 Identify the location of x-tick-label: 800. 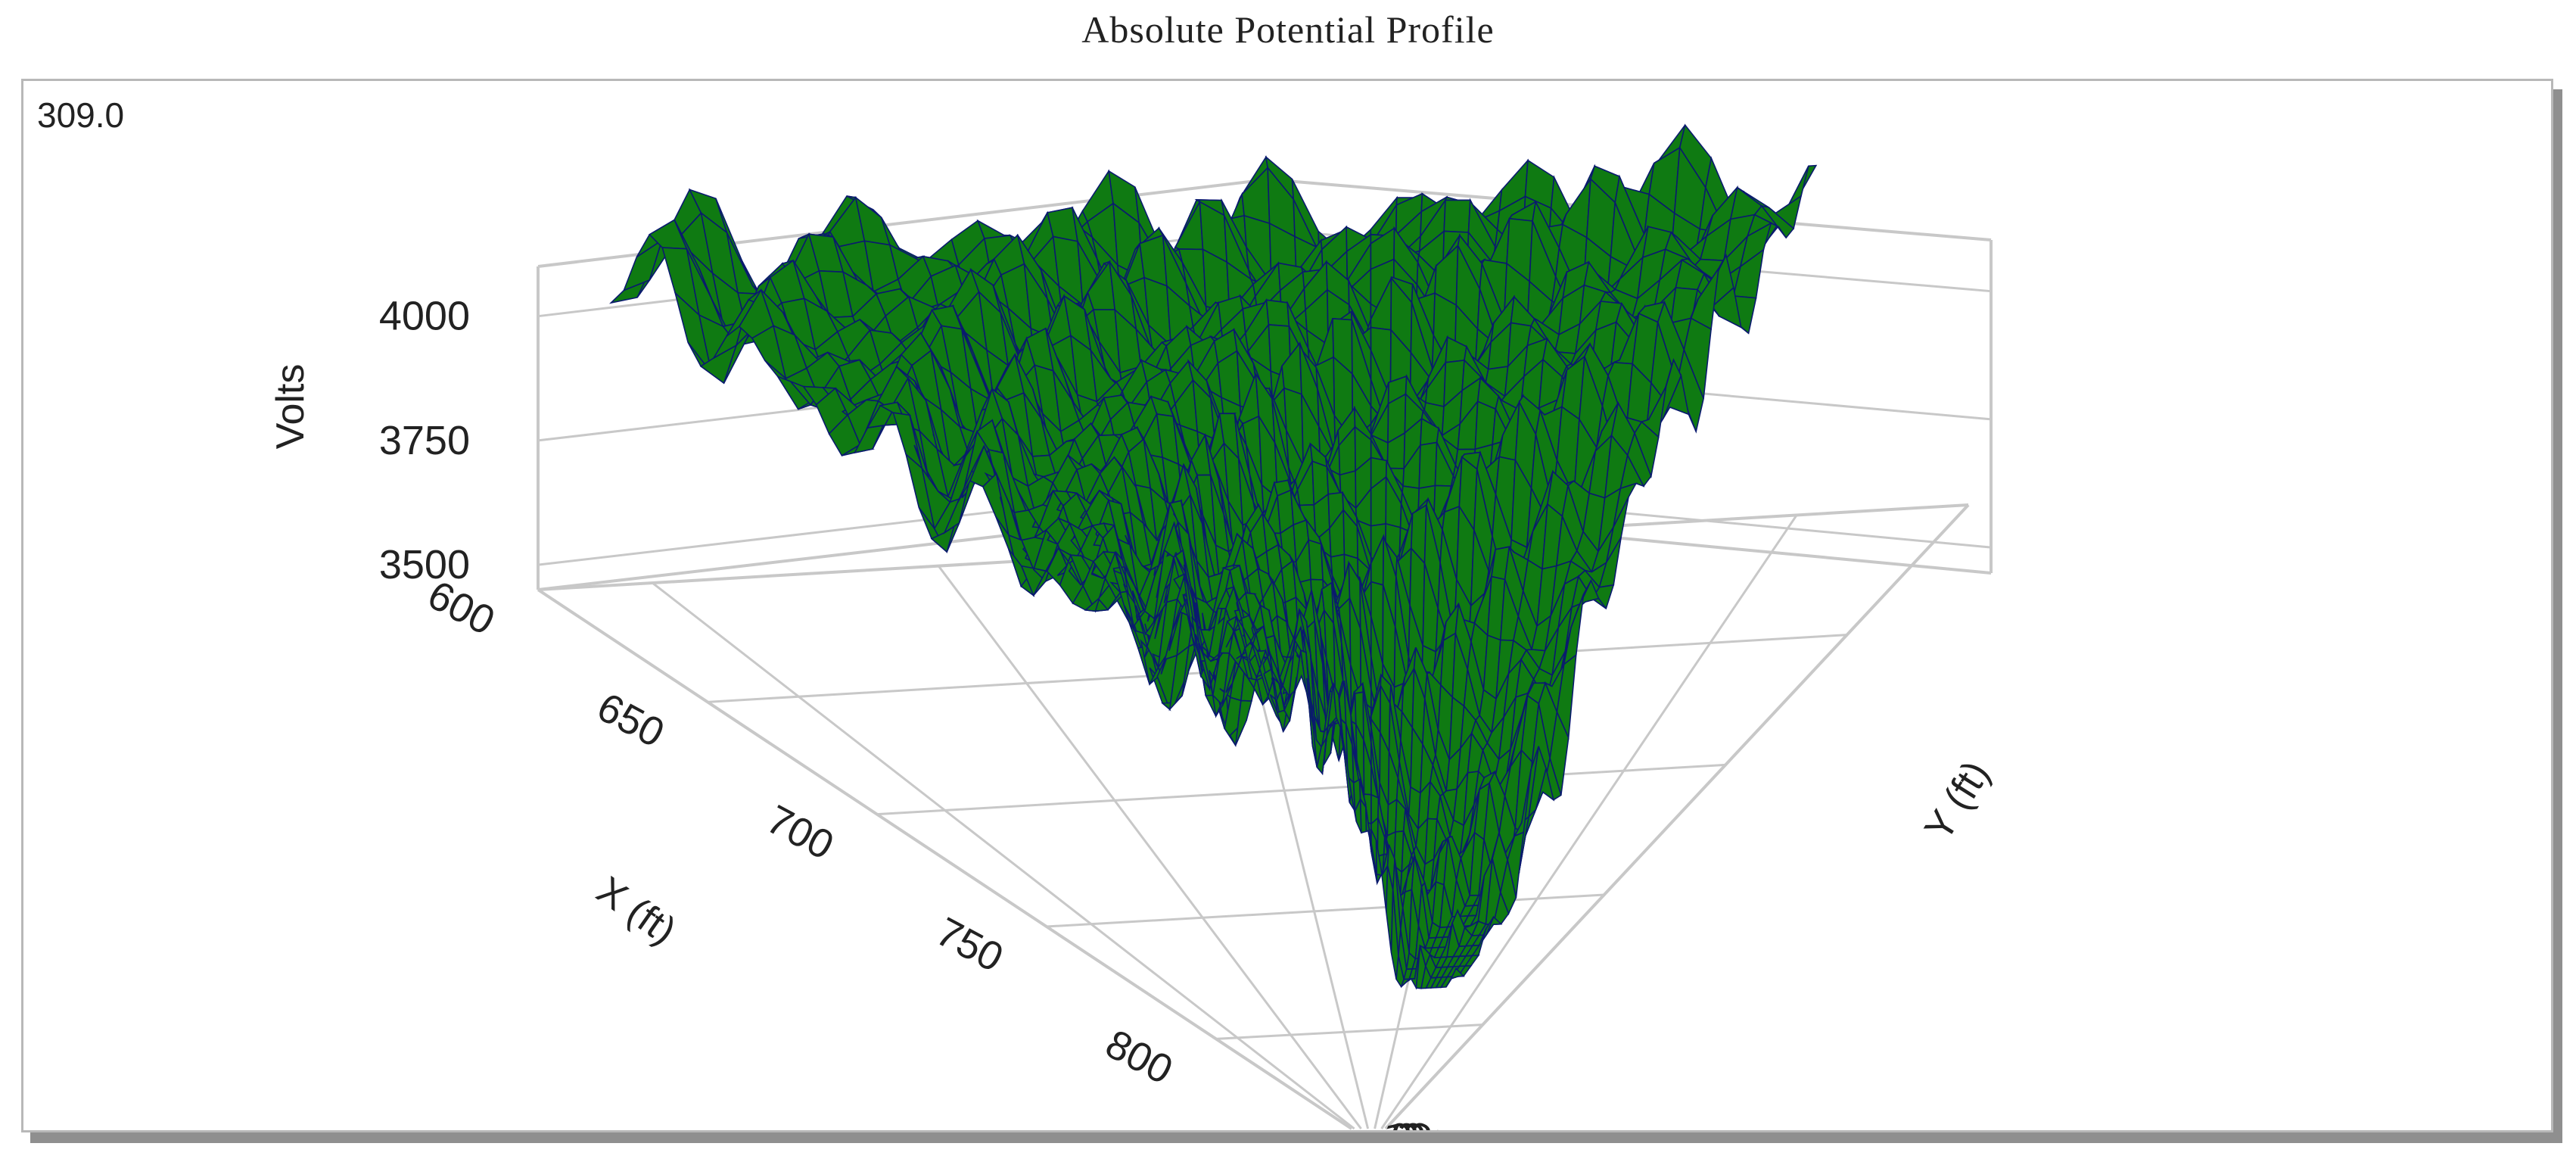
(1139, 1057).